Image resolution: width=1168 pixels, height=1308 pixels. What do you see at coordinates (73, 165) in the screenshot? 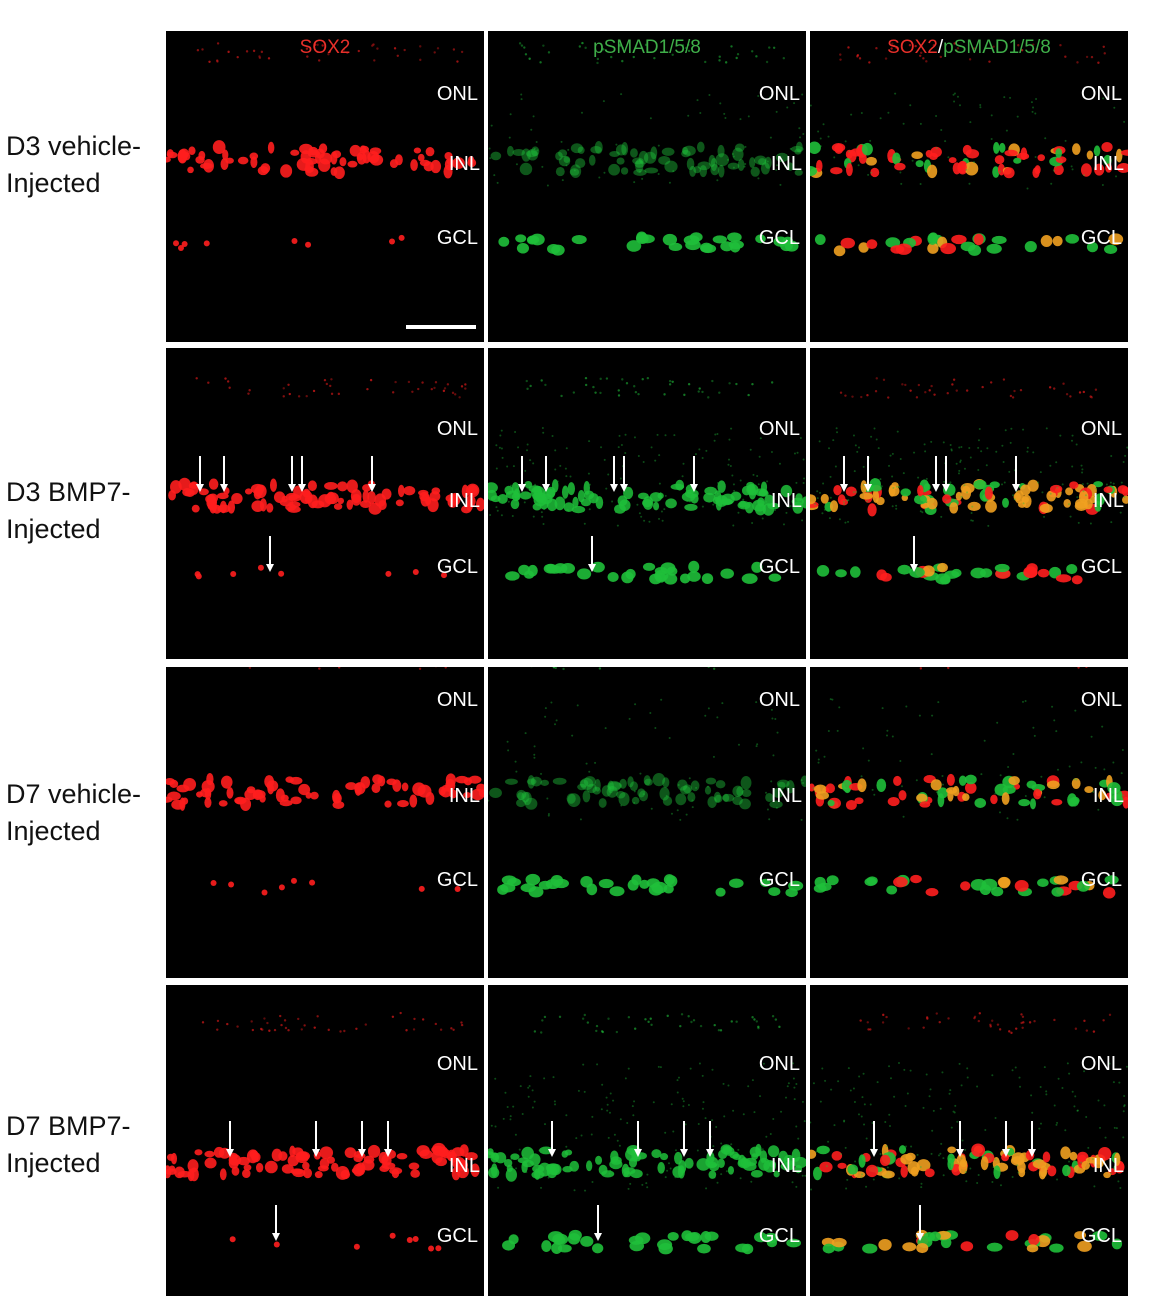
I see `row-label-d3-vehicle: D3 vehicle- Injected` at bounding box center [73, 165].